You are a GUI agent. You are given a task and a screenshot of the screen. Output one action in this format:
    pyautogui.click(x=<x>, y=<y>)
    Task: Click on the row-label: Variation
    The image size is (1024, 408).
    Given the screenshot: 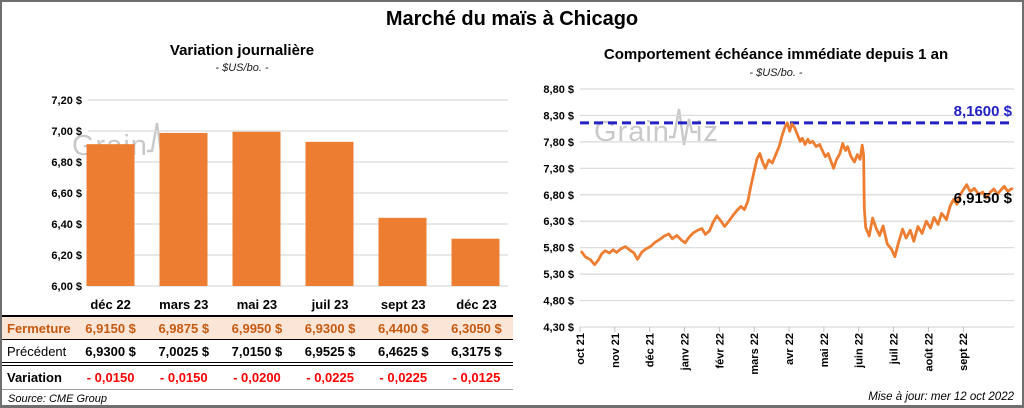 What is the action you would take?
    pyautogui.click(x=34, y=377)
    